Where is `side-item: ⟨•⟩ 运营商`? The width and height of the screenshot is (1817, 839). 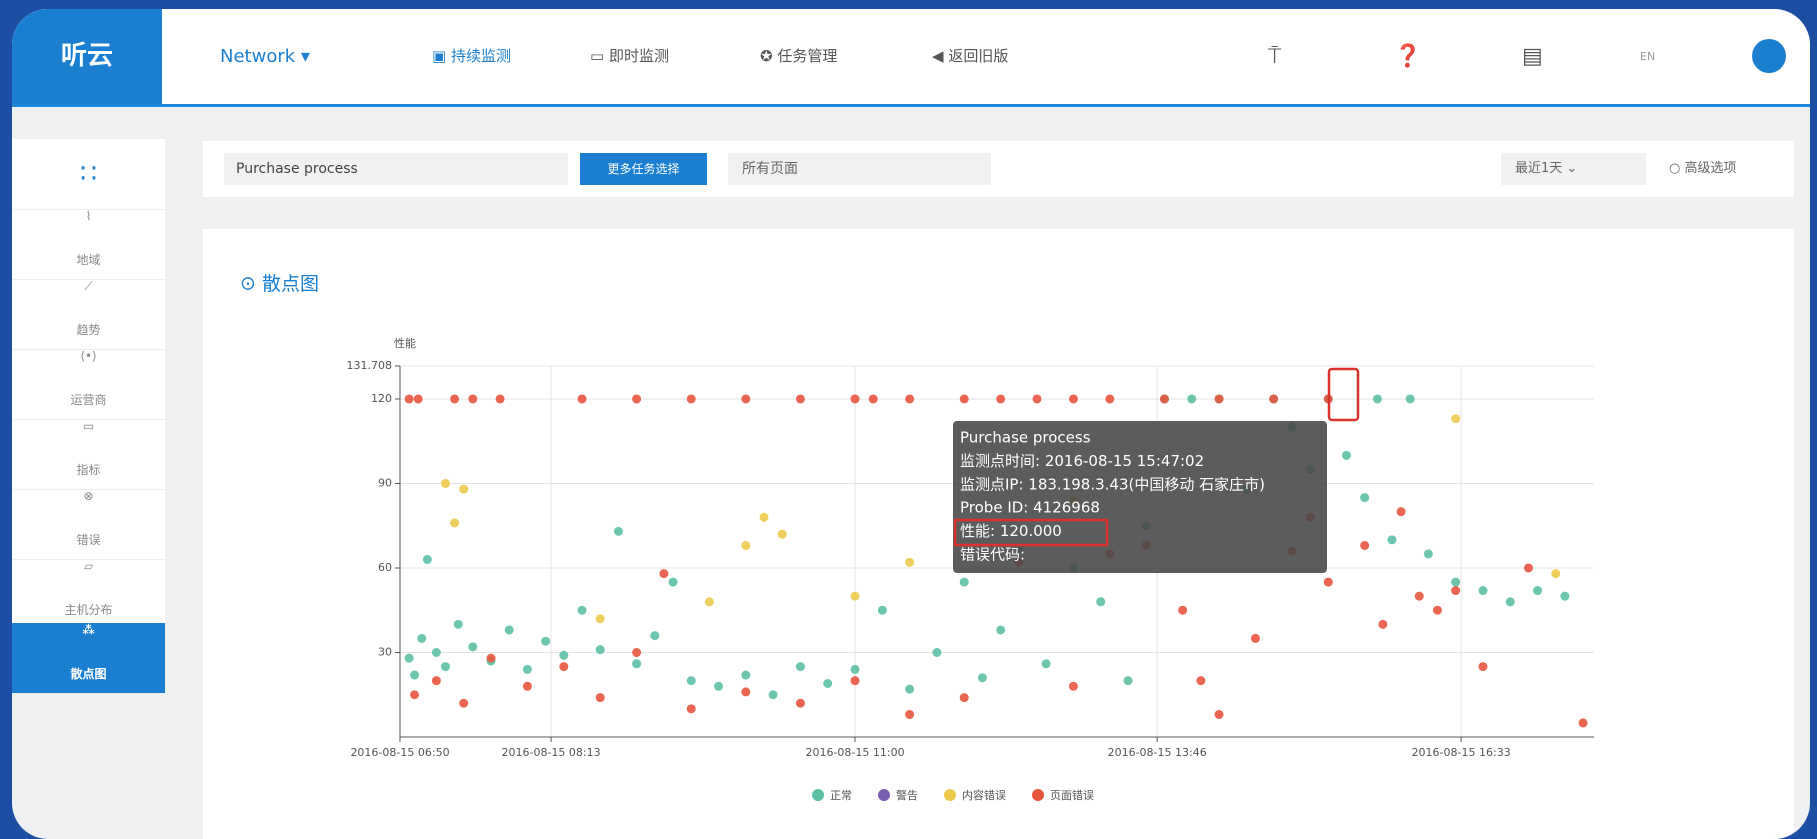
side-item: ⟨•⟩ 运营商 is located at coordinates (88, 384).